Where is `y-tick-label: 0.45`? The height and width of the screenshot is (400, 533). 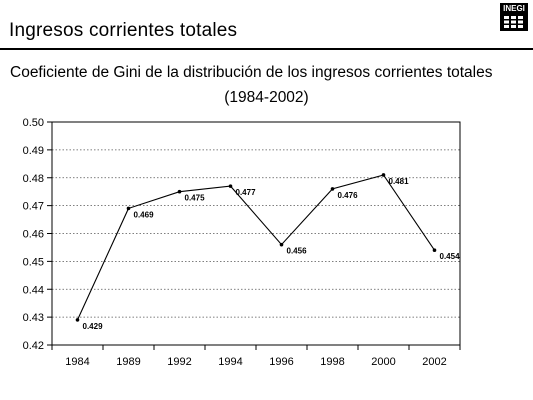
y-tick-label: 0.45 is located at coordinates (33, 262).